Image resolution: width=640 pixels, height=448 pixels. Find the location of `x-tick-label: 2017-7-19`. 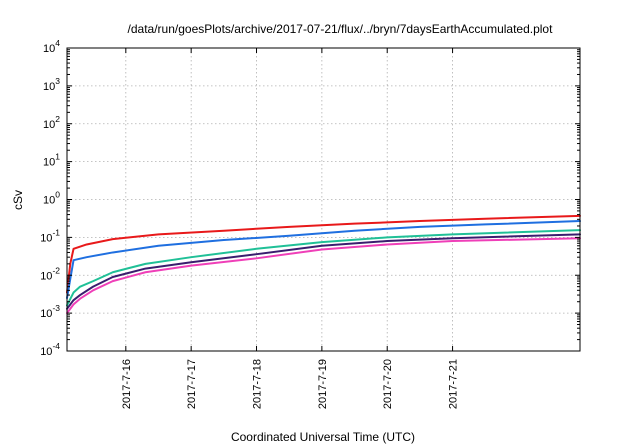

x-tick-label: 2017-7-19 is located at coordinates (323, 384).